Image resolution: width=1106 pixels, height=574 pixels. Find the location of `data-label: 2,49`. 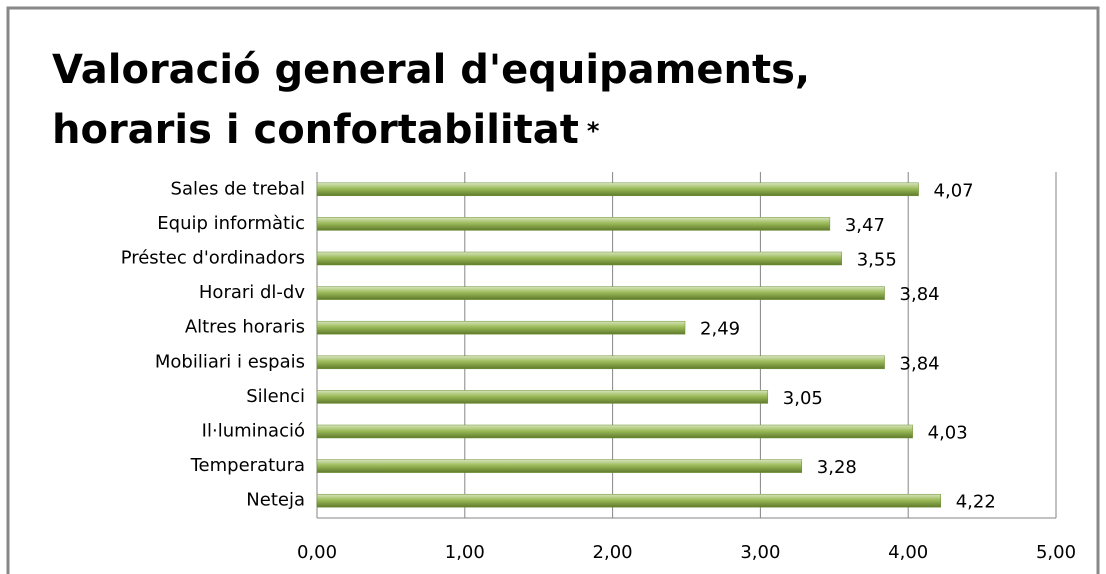

data-label: 2,49 is located at coordinates (720, 329).